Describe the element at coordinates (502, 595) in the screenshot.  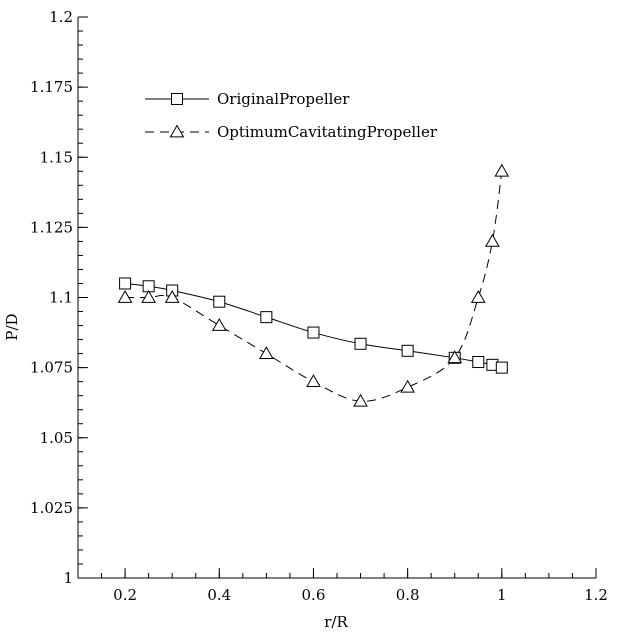
I see `x-tick-label: 1` at that location.